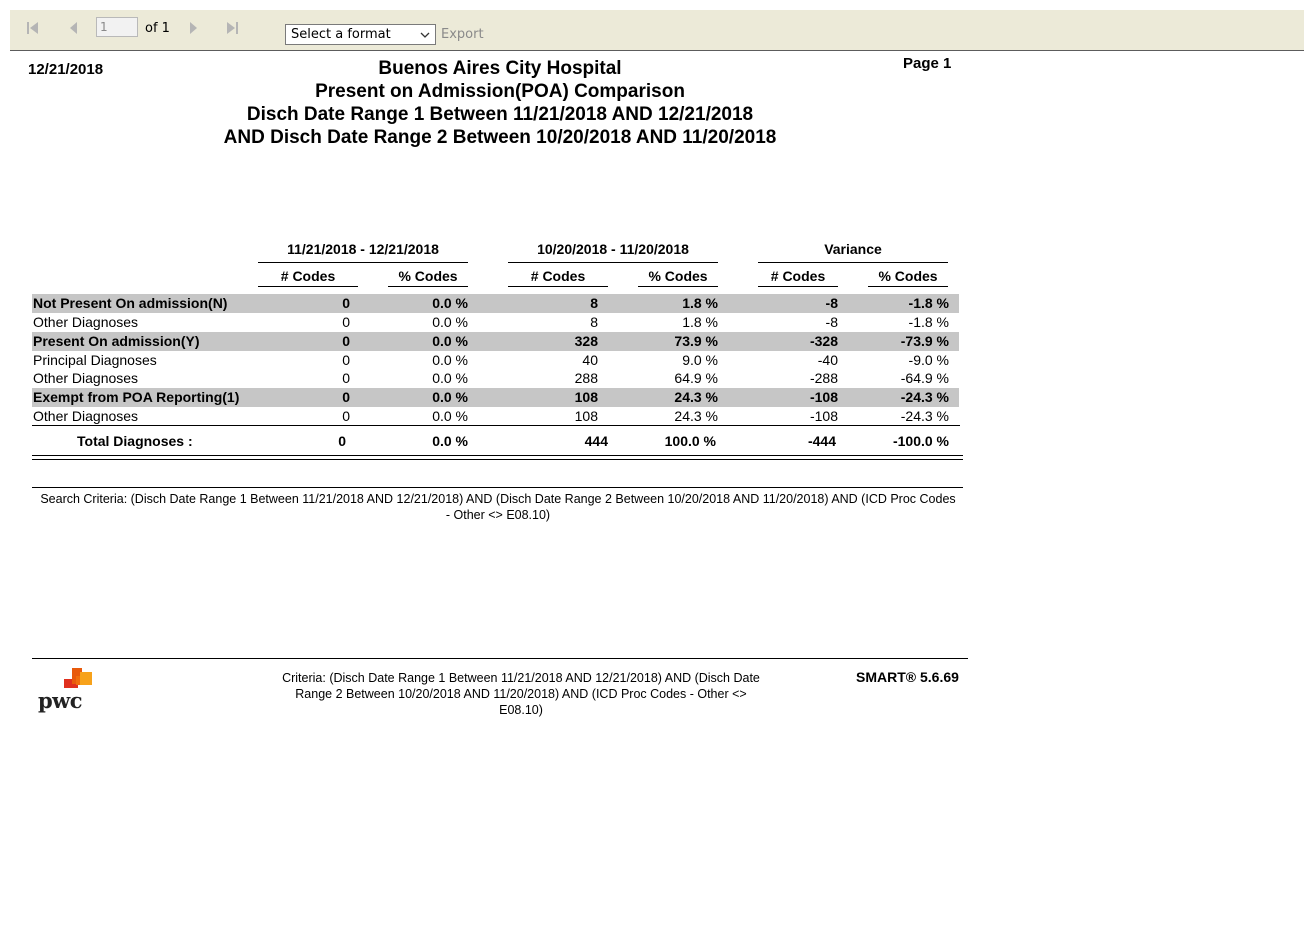  What do you see at coordinates (924, 397) in the screenshot?
I see `cell-value: -24.3 %` at bounding box center [924, 397].